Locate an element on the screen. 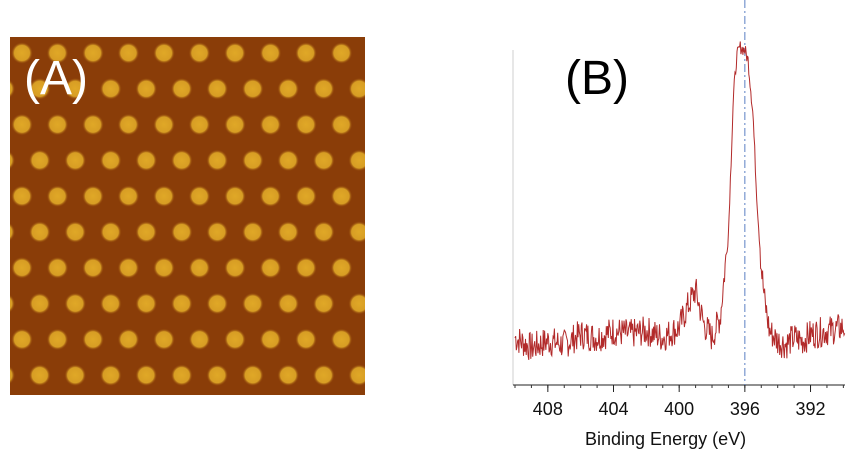 The height and width of the screenshot is (454, 847). panel-b-label: (B) is located at coordinates (597, 78).